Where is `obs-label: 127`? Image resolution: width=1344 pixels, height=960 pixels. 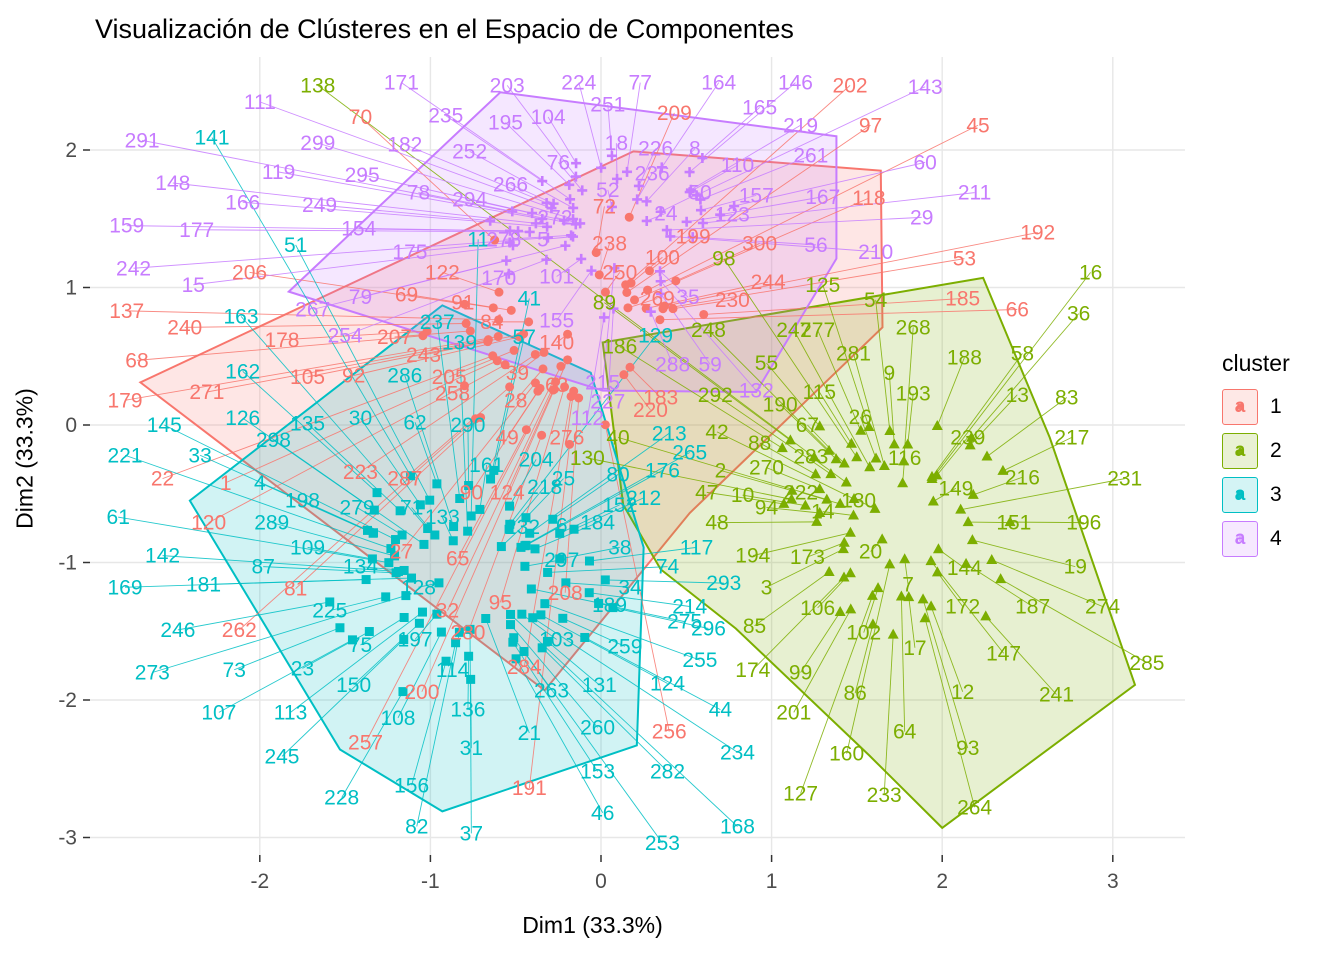 obs-label: 127 is located at coordinates (800, 794).